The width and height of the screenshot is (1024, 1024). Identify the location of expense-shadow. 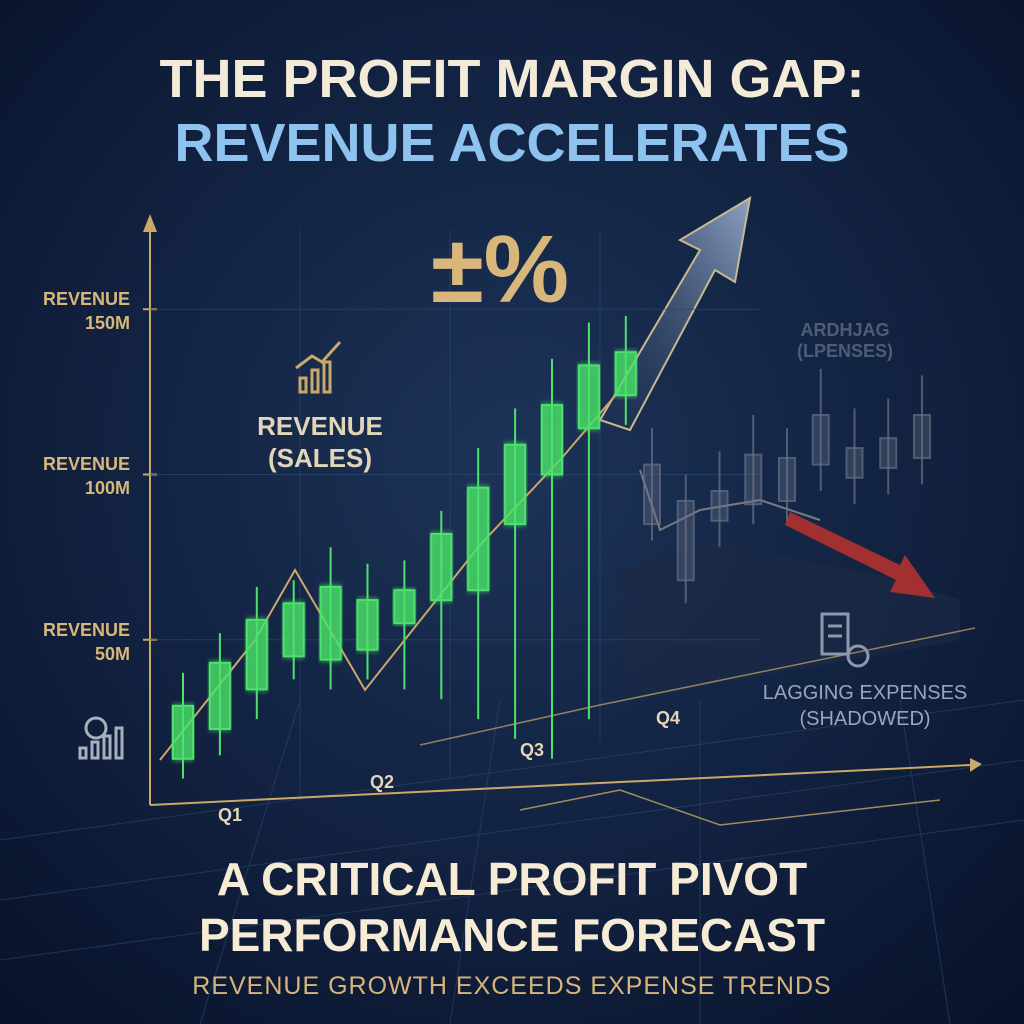
(790, 620).